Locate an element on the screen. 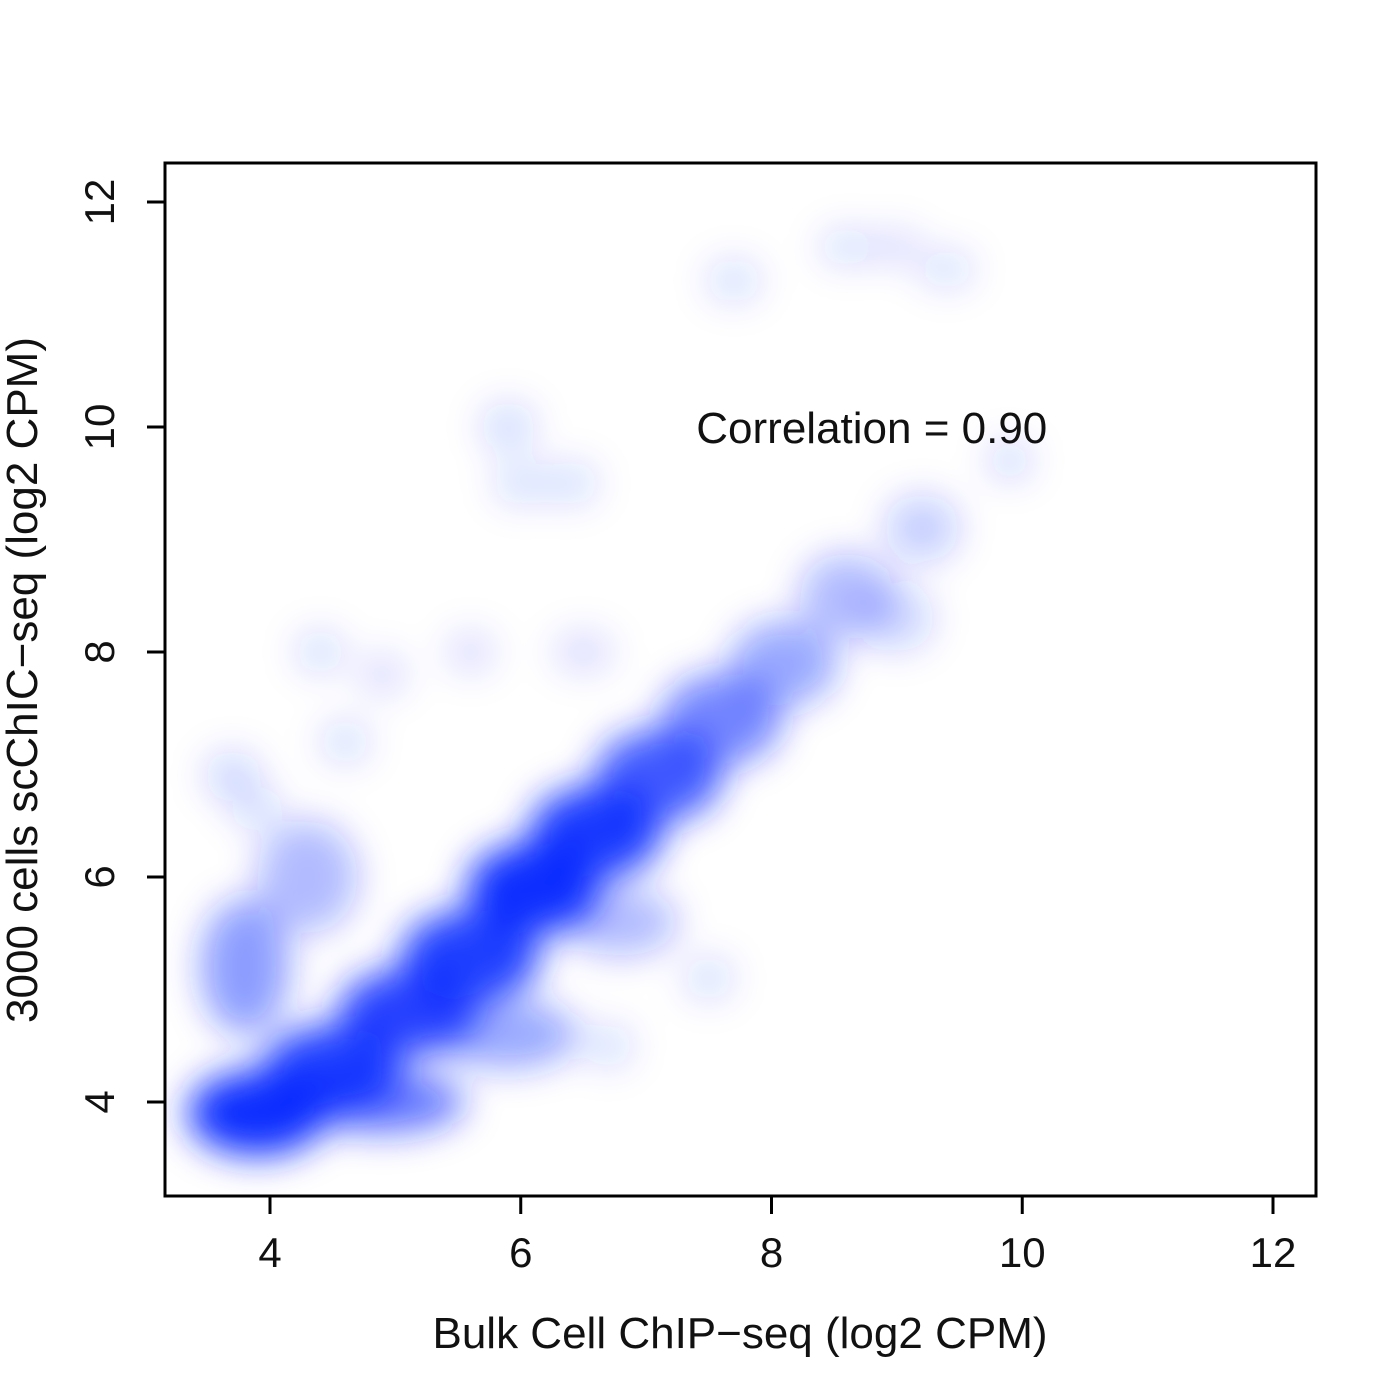 Image resolution: width=1400 pixels, height=1400 pixels. y-tick-label: 4 is located at coordinates (99, 1101).